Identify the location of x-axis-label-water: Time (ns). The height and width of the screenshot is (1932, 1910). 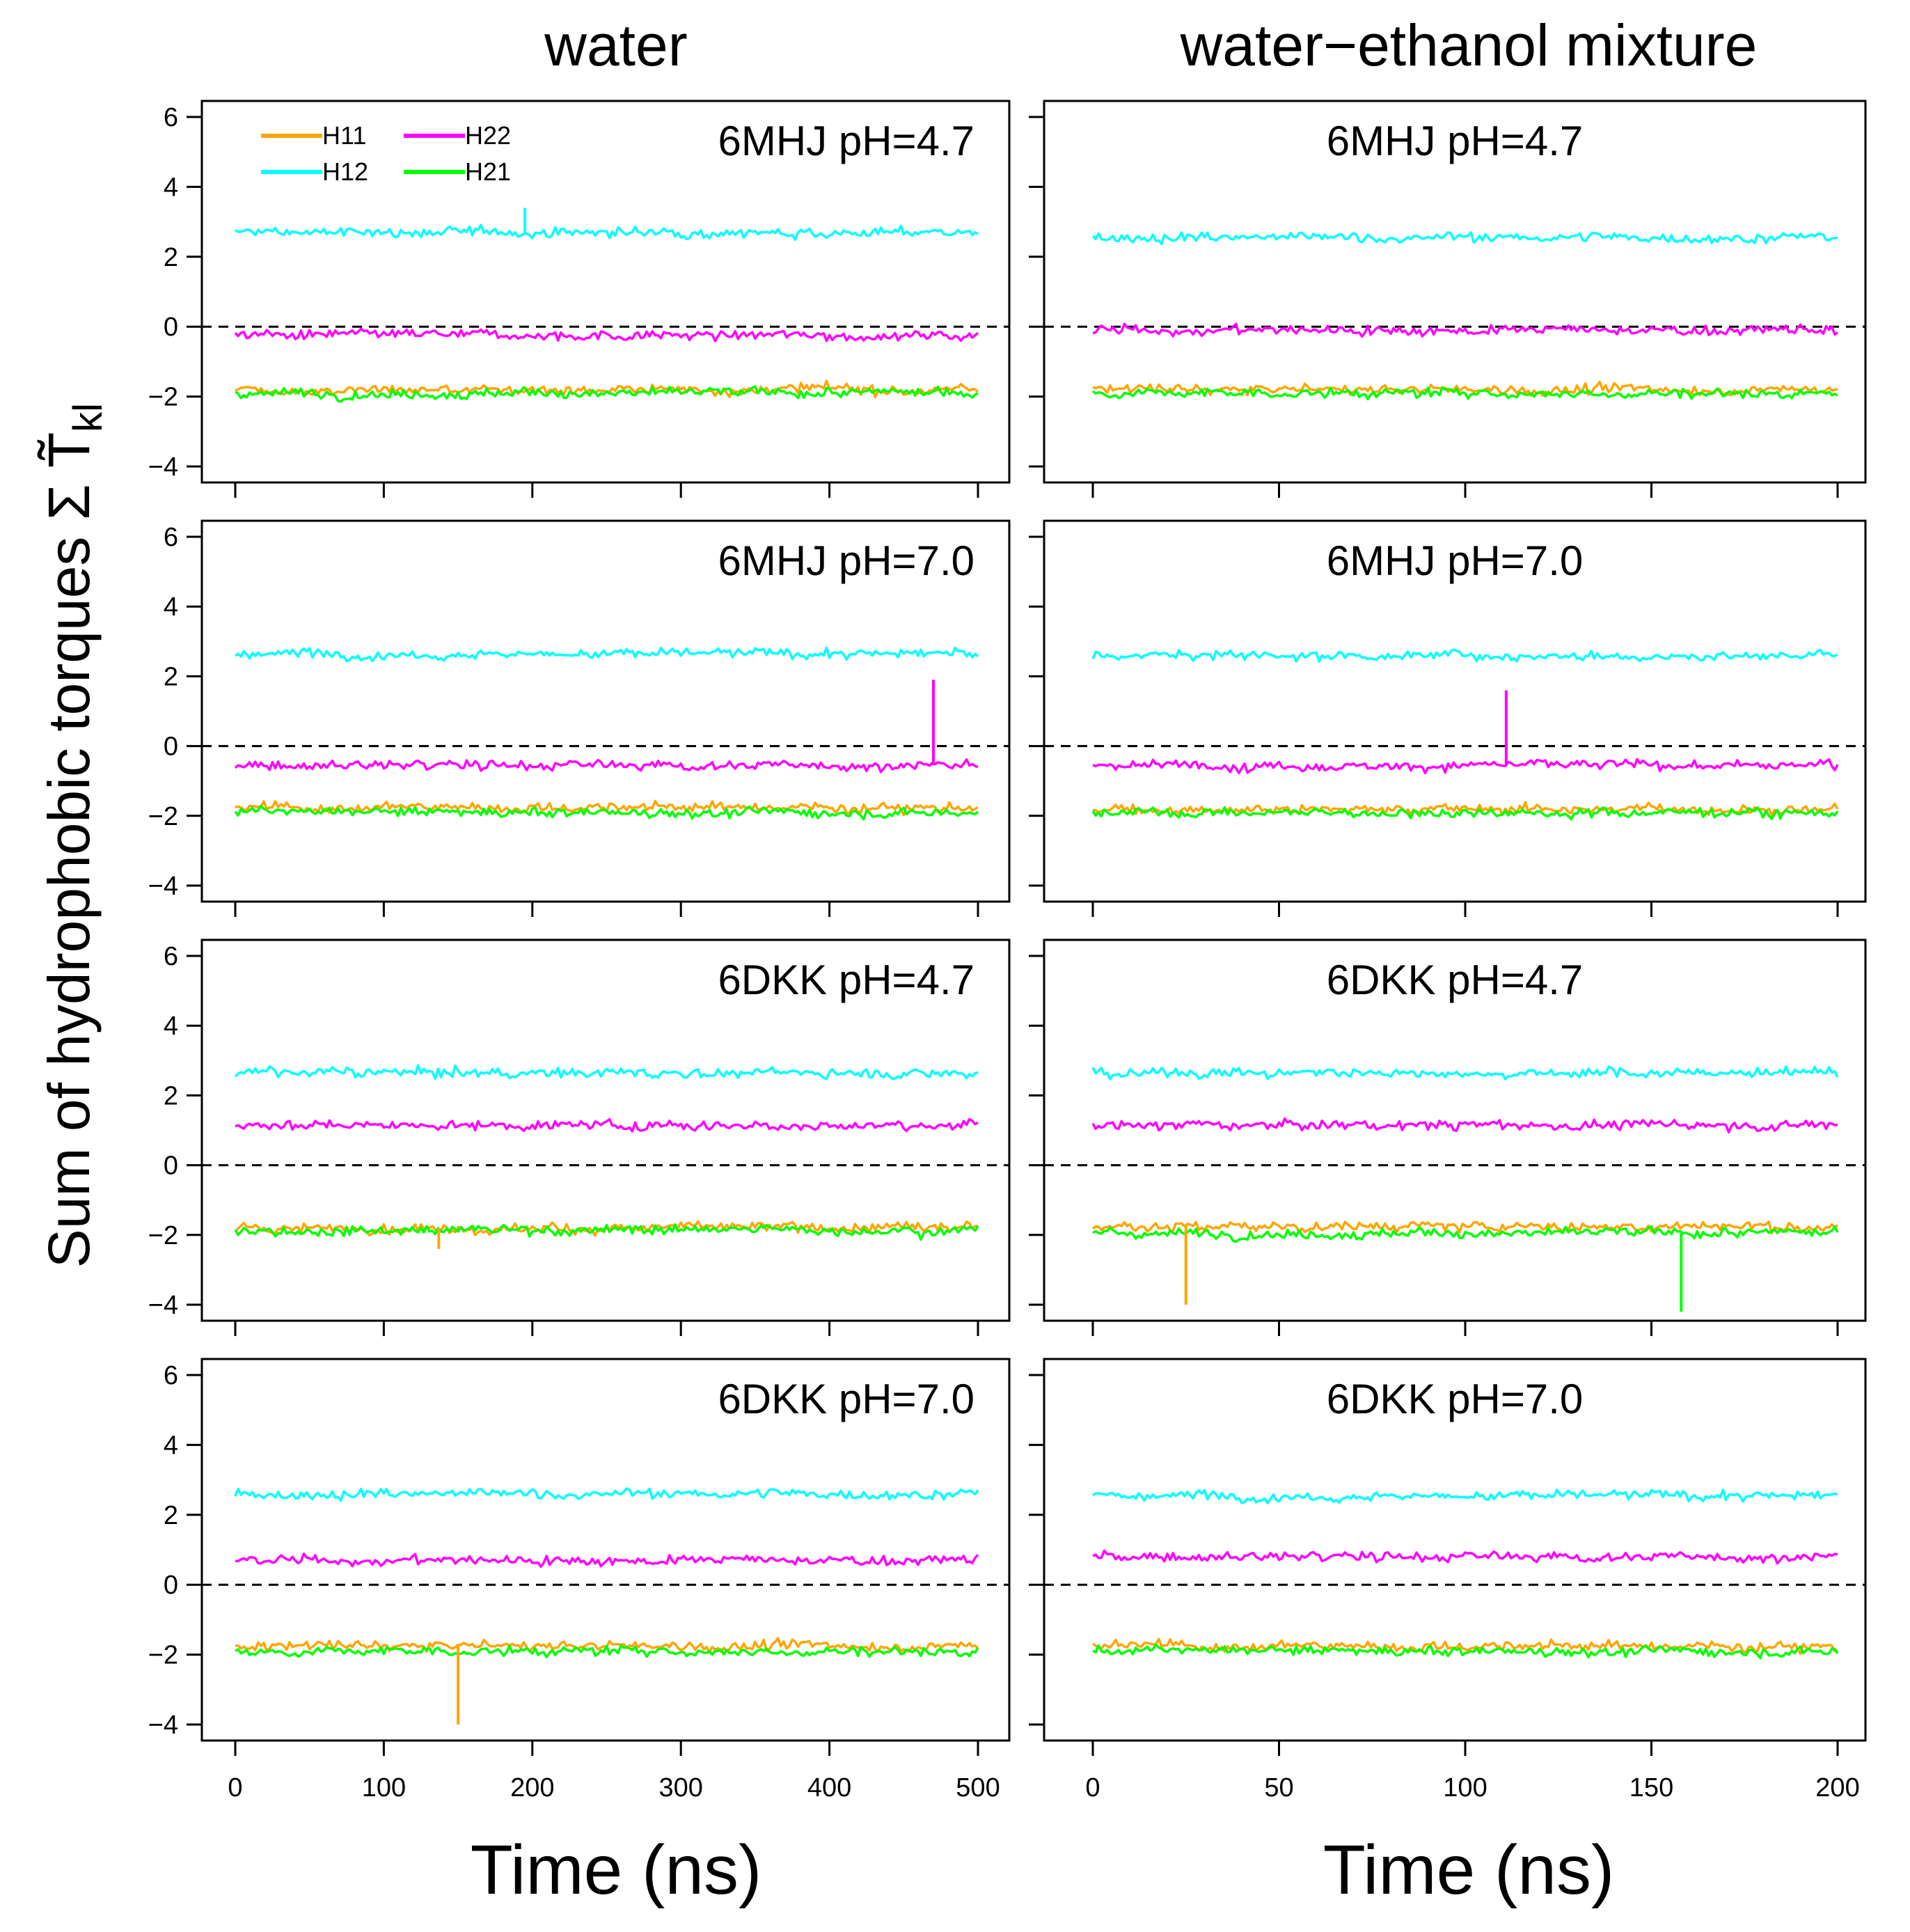
(616, 1870).